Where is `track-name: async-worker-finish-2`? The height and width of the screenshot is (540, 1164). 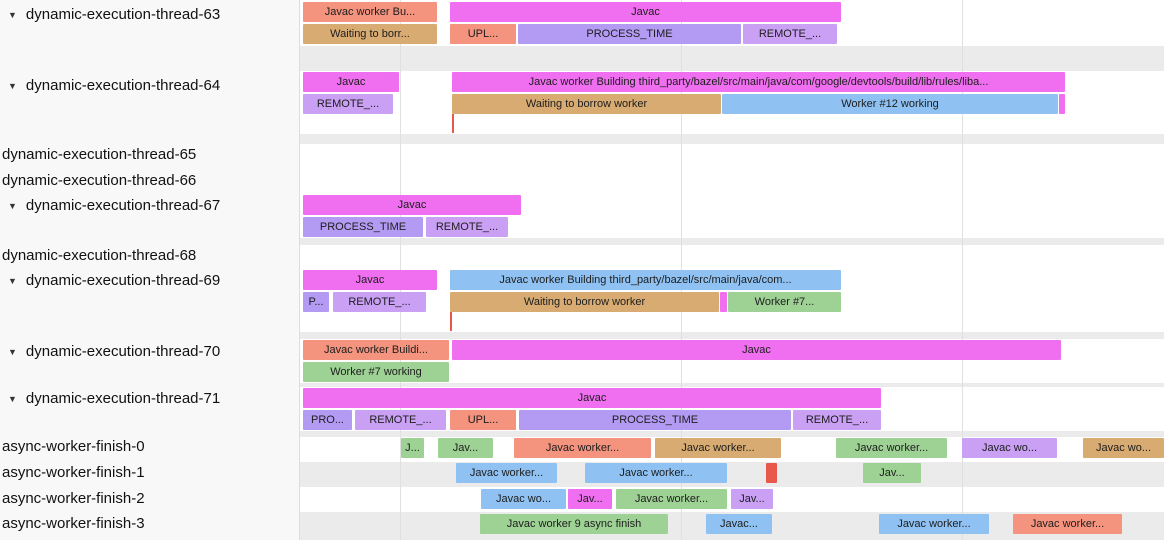
track-name: async-worker-finish-2 is located at coordinates (73, 498).